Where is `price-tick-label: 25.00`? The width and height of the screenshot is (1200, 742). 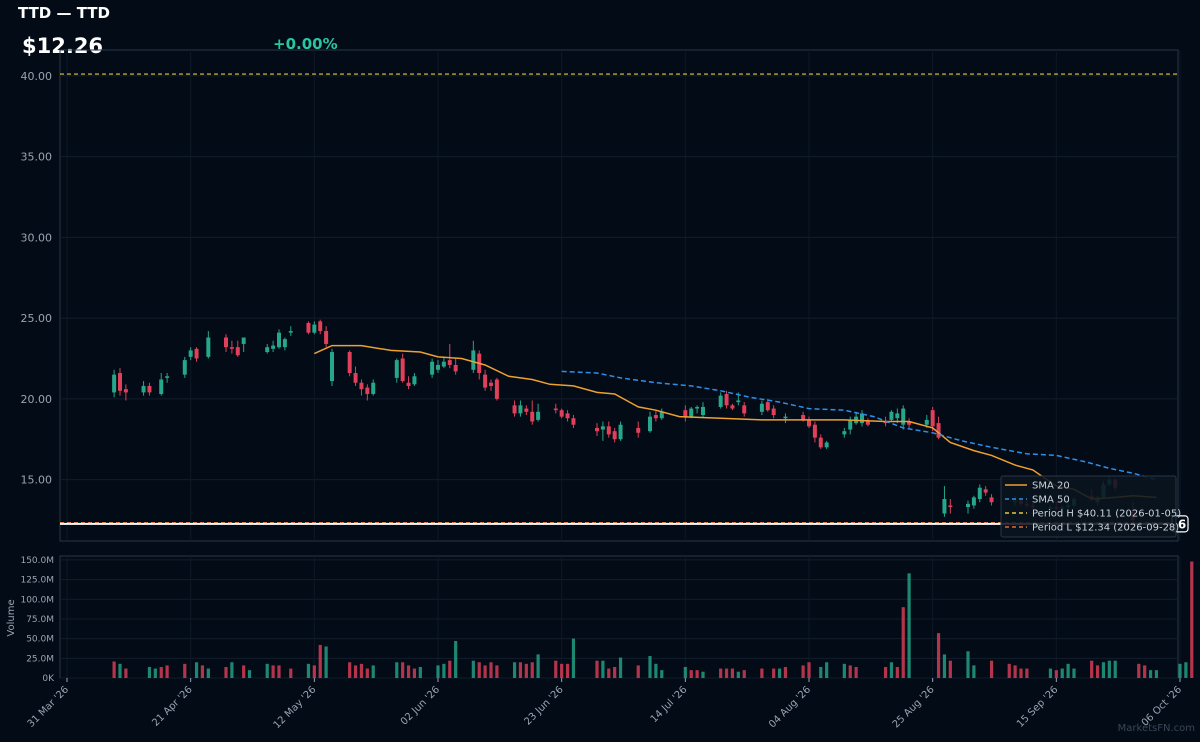
price-tick-label: 25.00 is located at coordinates (37, 318).